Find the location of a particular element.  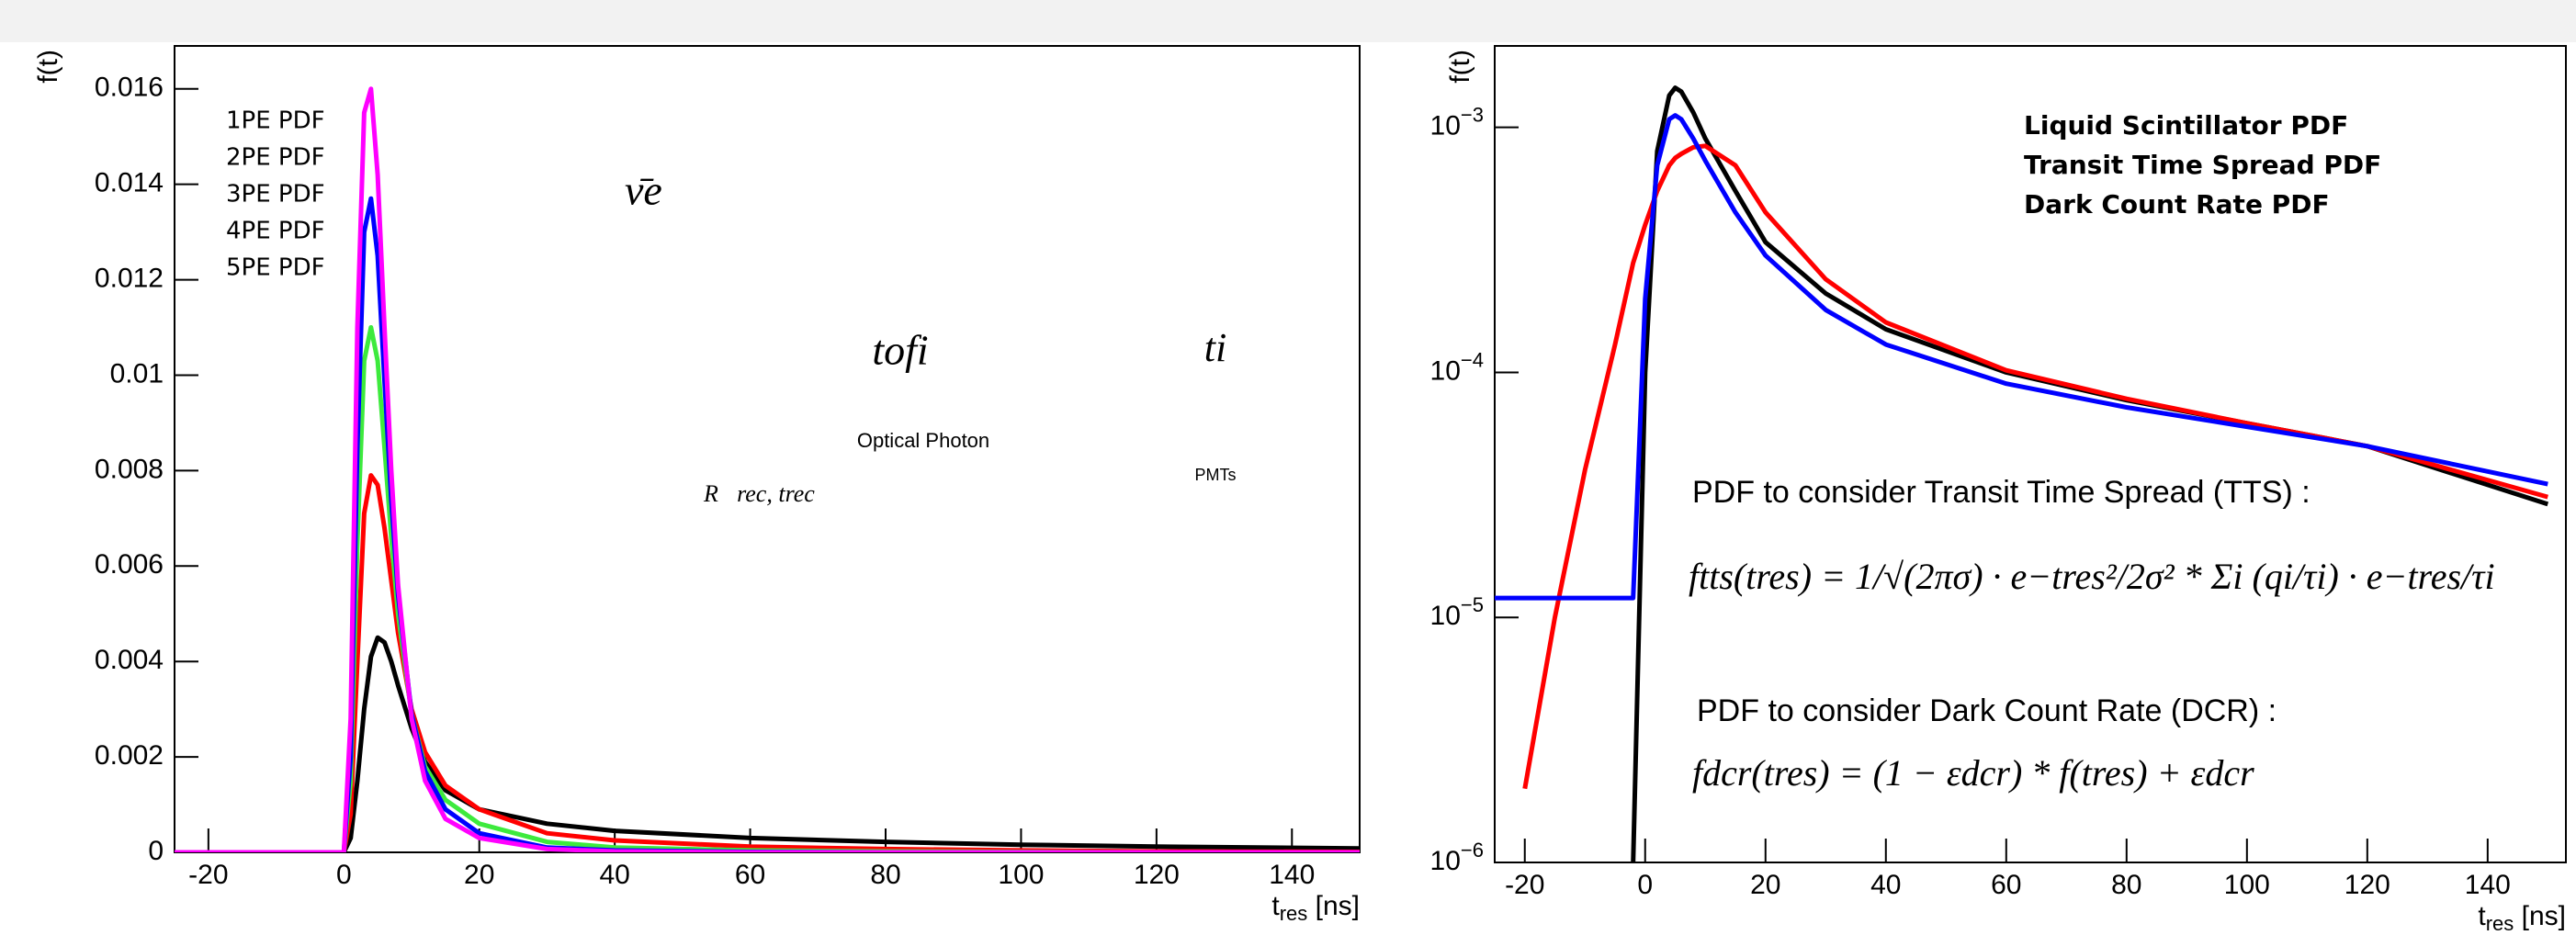

y-tick-label: 0.012 is located at coordinates (129, 278).